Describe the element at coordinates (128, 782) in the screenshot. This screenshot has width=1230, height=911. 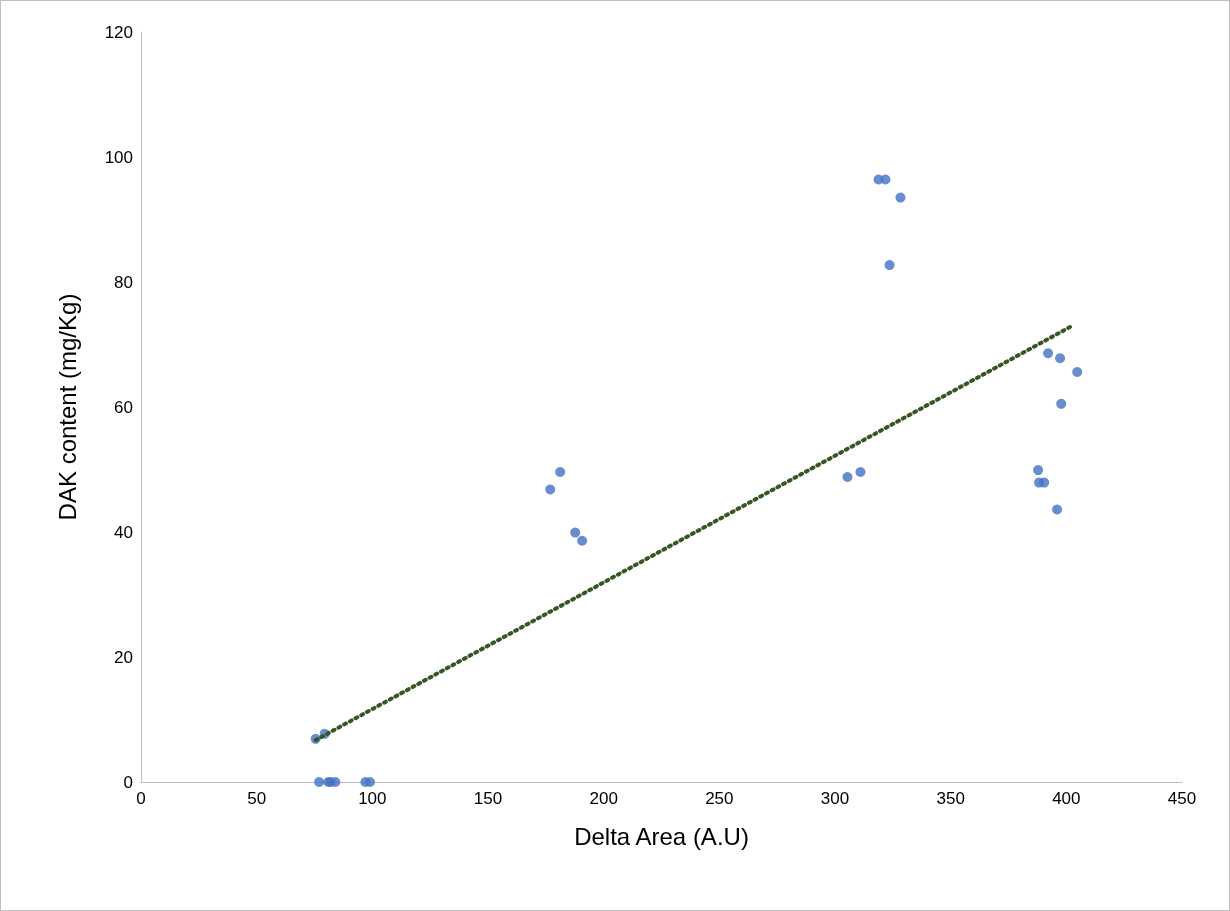
I see `y-tick-label: 0` at that location.